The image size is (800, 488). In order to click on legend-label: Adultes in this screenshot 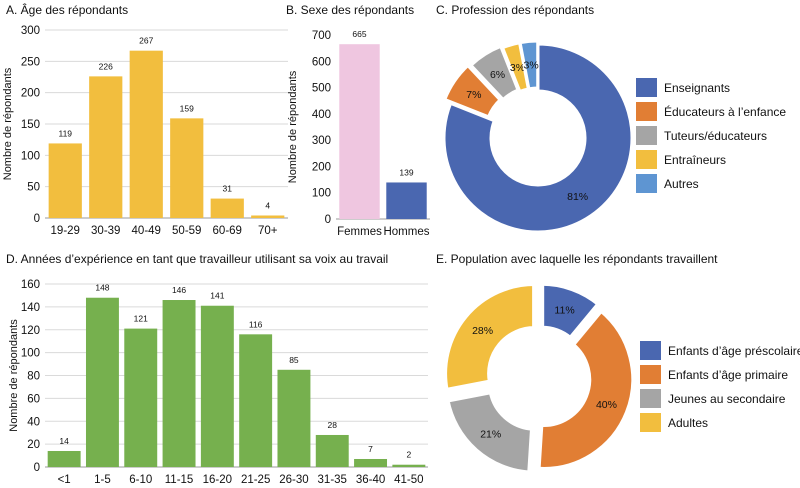, I will do `click(688, 423)`.